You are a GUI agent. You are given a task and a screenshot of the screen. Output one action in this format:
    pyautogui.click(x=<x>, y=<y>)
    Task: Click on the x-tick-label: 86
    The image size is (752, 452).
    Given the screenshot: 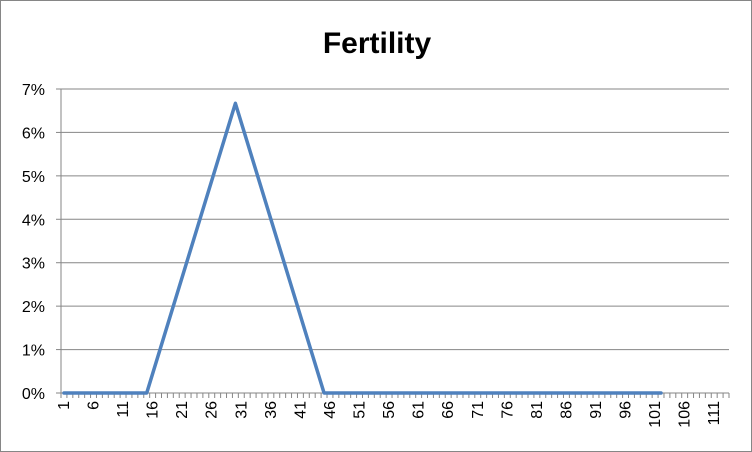 What is the action you would take?
    pyautogui.click(x=566, y=410)
    